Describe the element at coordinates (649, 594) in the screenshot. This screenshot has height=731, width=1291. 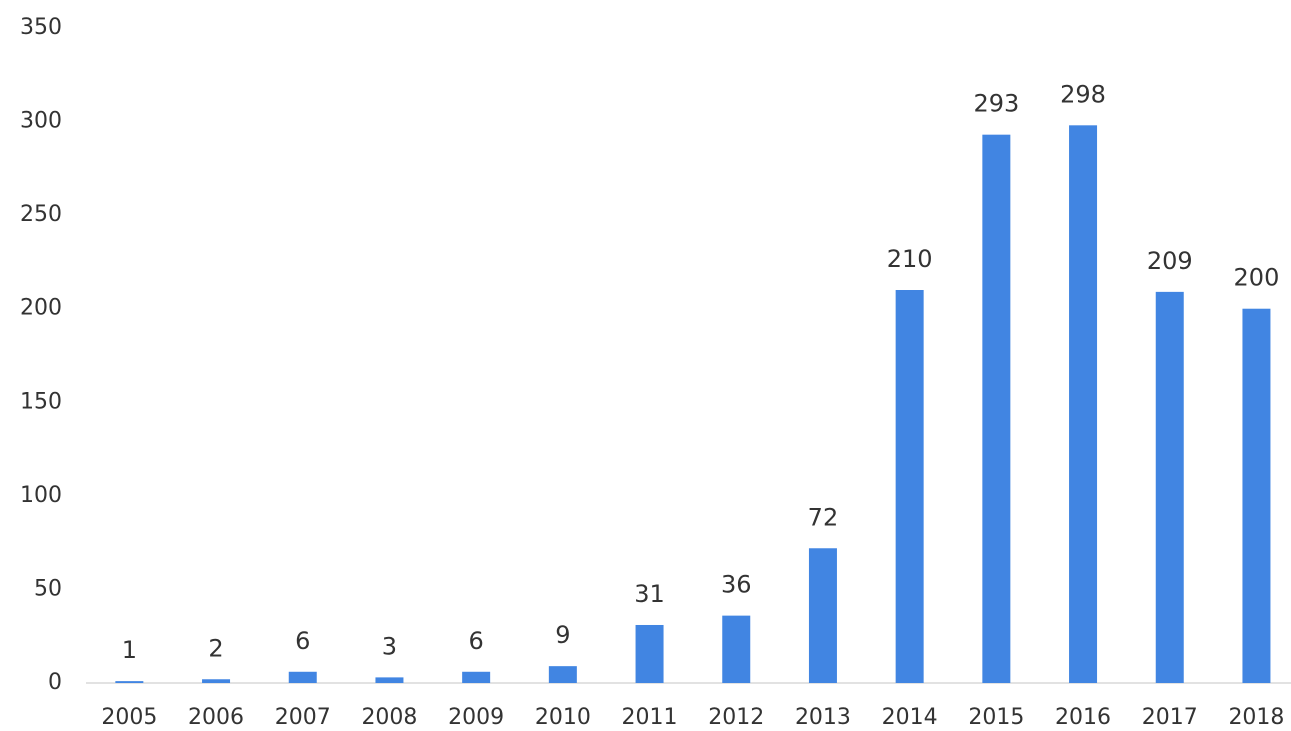
I see `data-label: 31` at that location.